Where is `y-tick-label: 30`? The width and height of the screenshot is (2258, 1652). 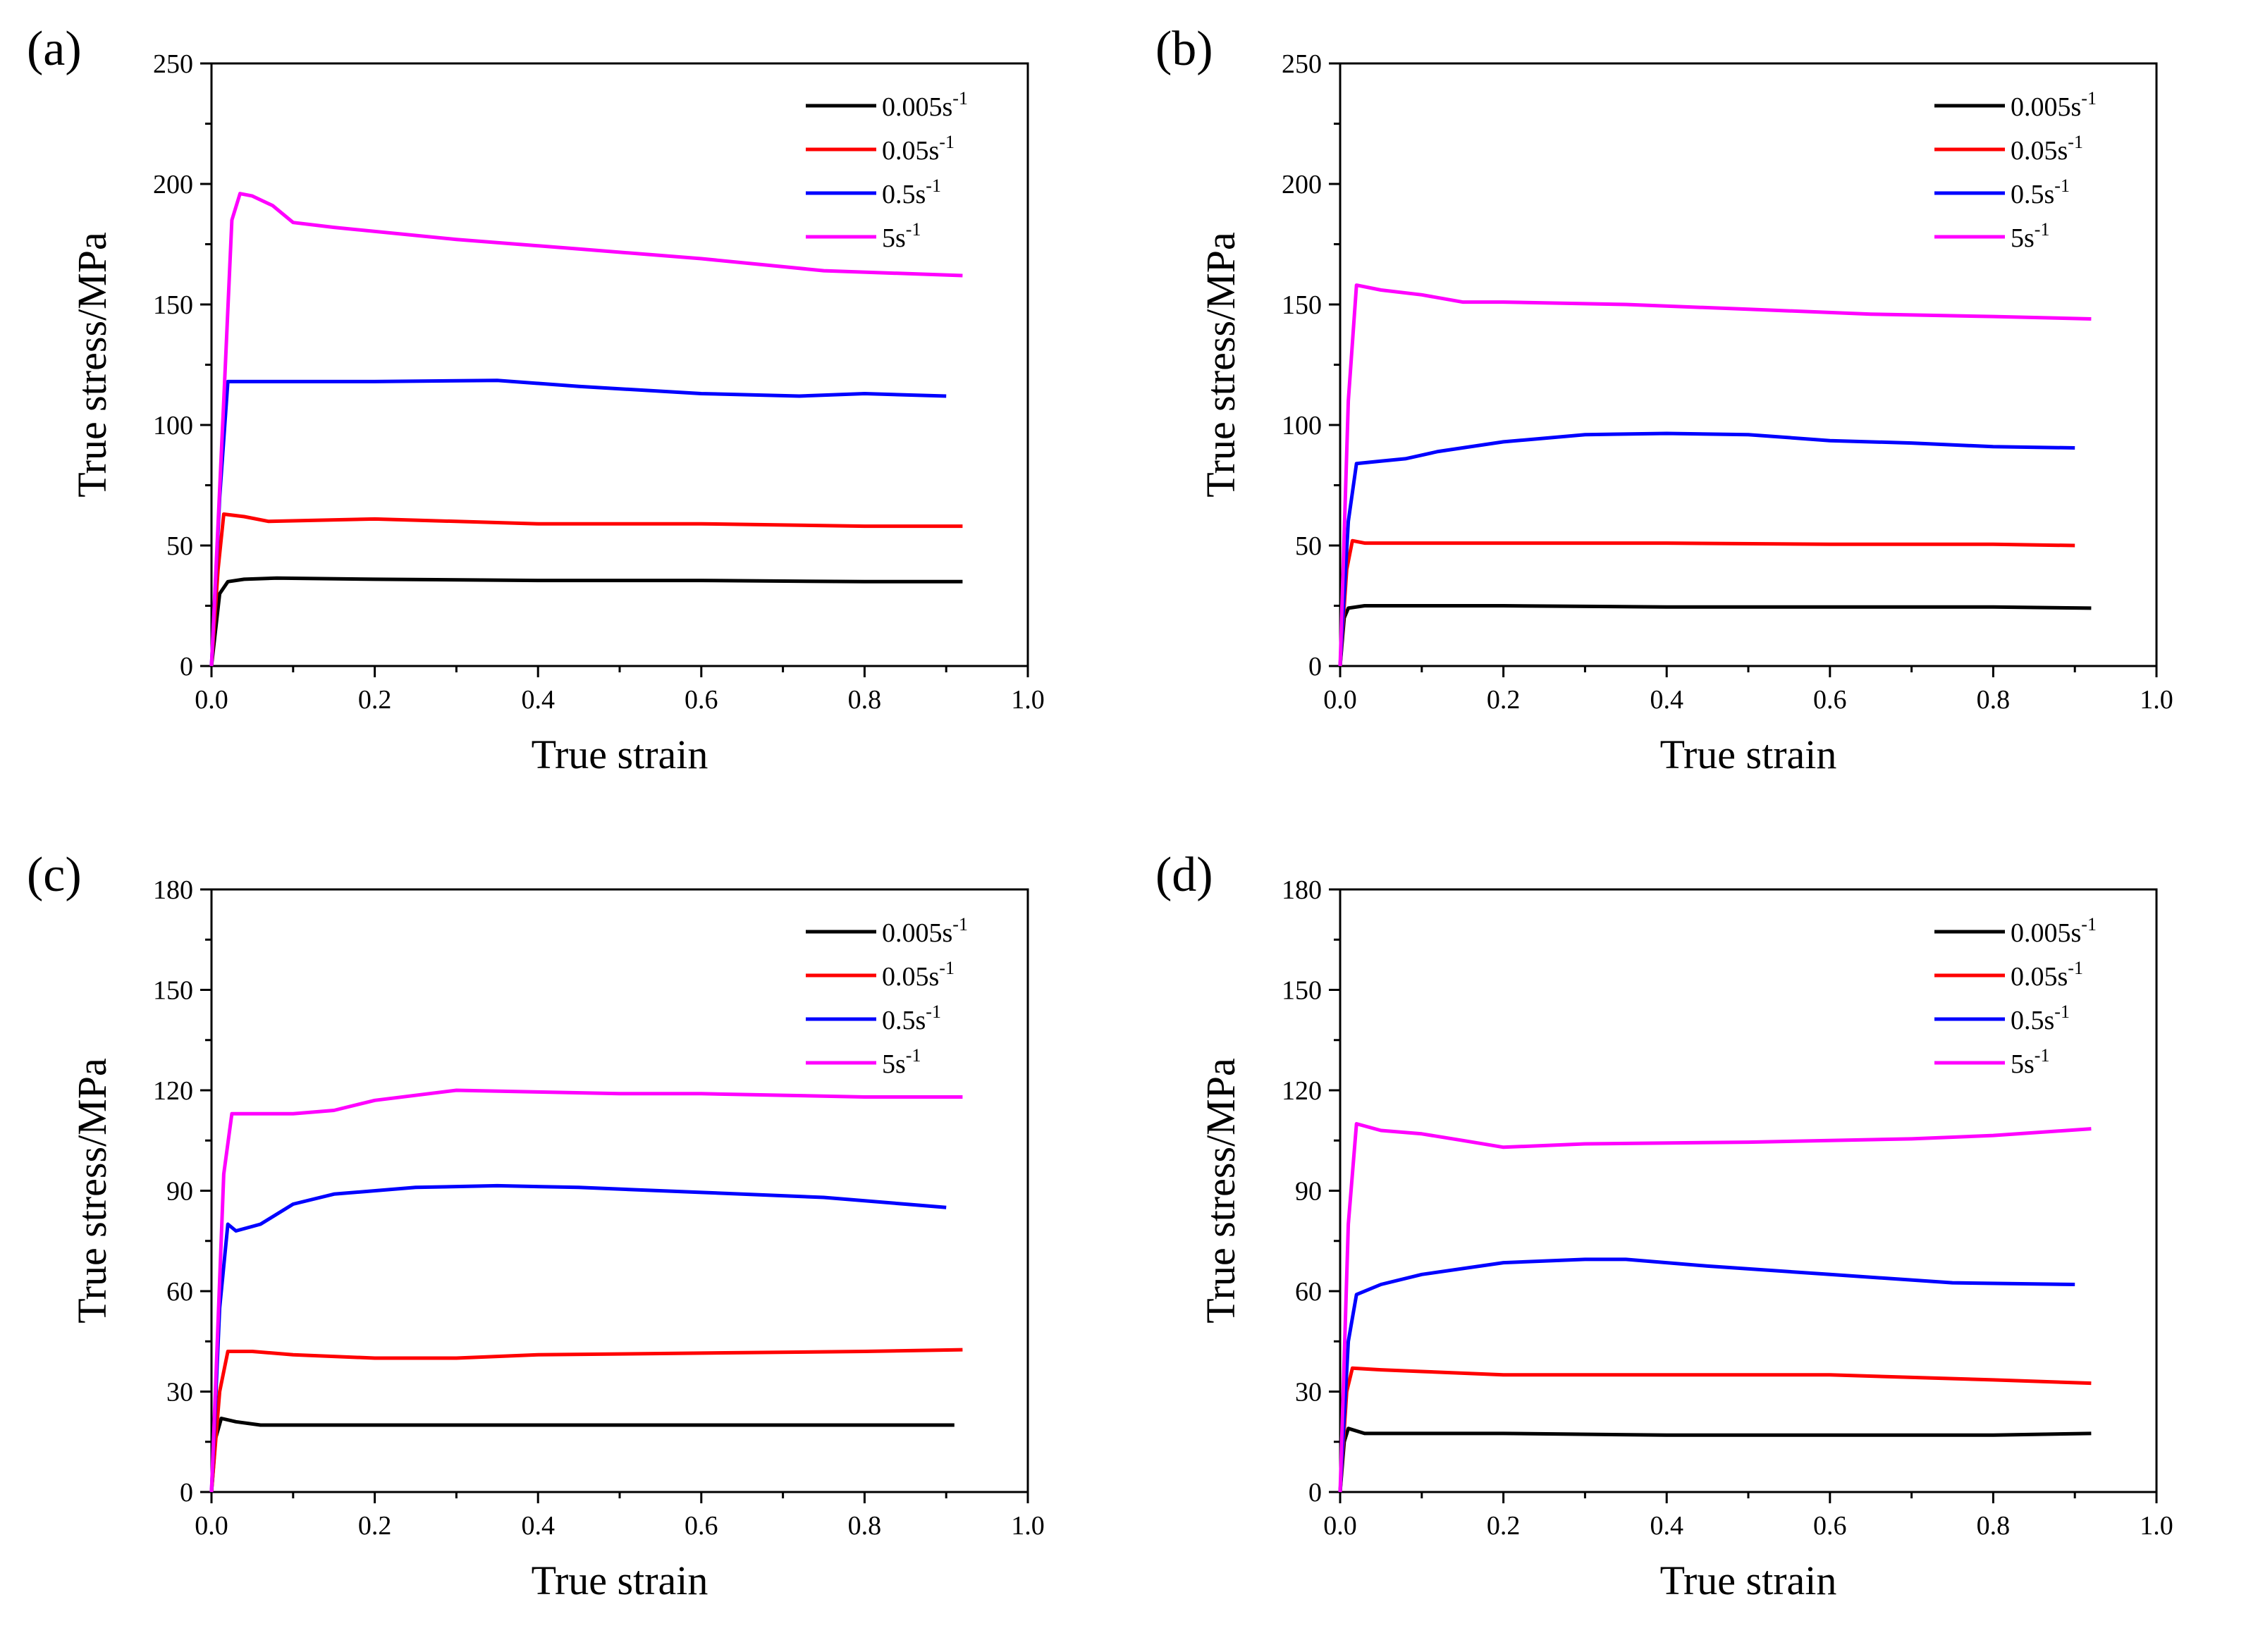
y-tick-label: 30 is located at coordinates (1308, 1392).